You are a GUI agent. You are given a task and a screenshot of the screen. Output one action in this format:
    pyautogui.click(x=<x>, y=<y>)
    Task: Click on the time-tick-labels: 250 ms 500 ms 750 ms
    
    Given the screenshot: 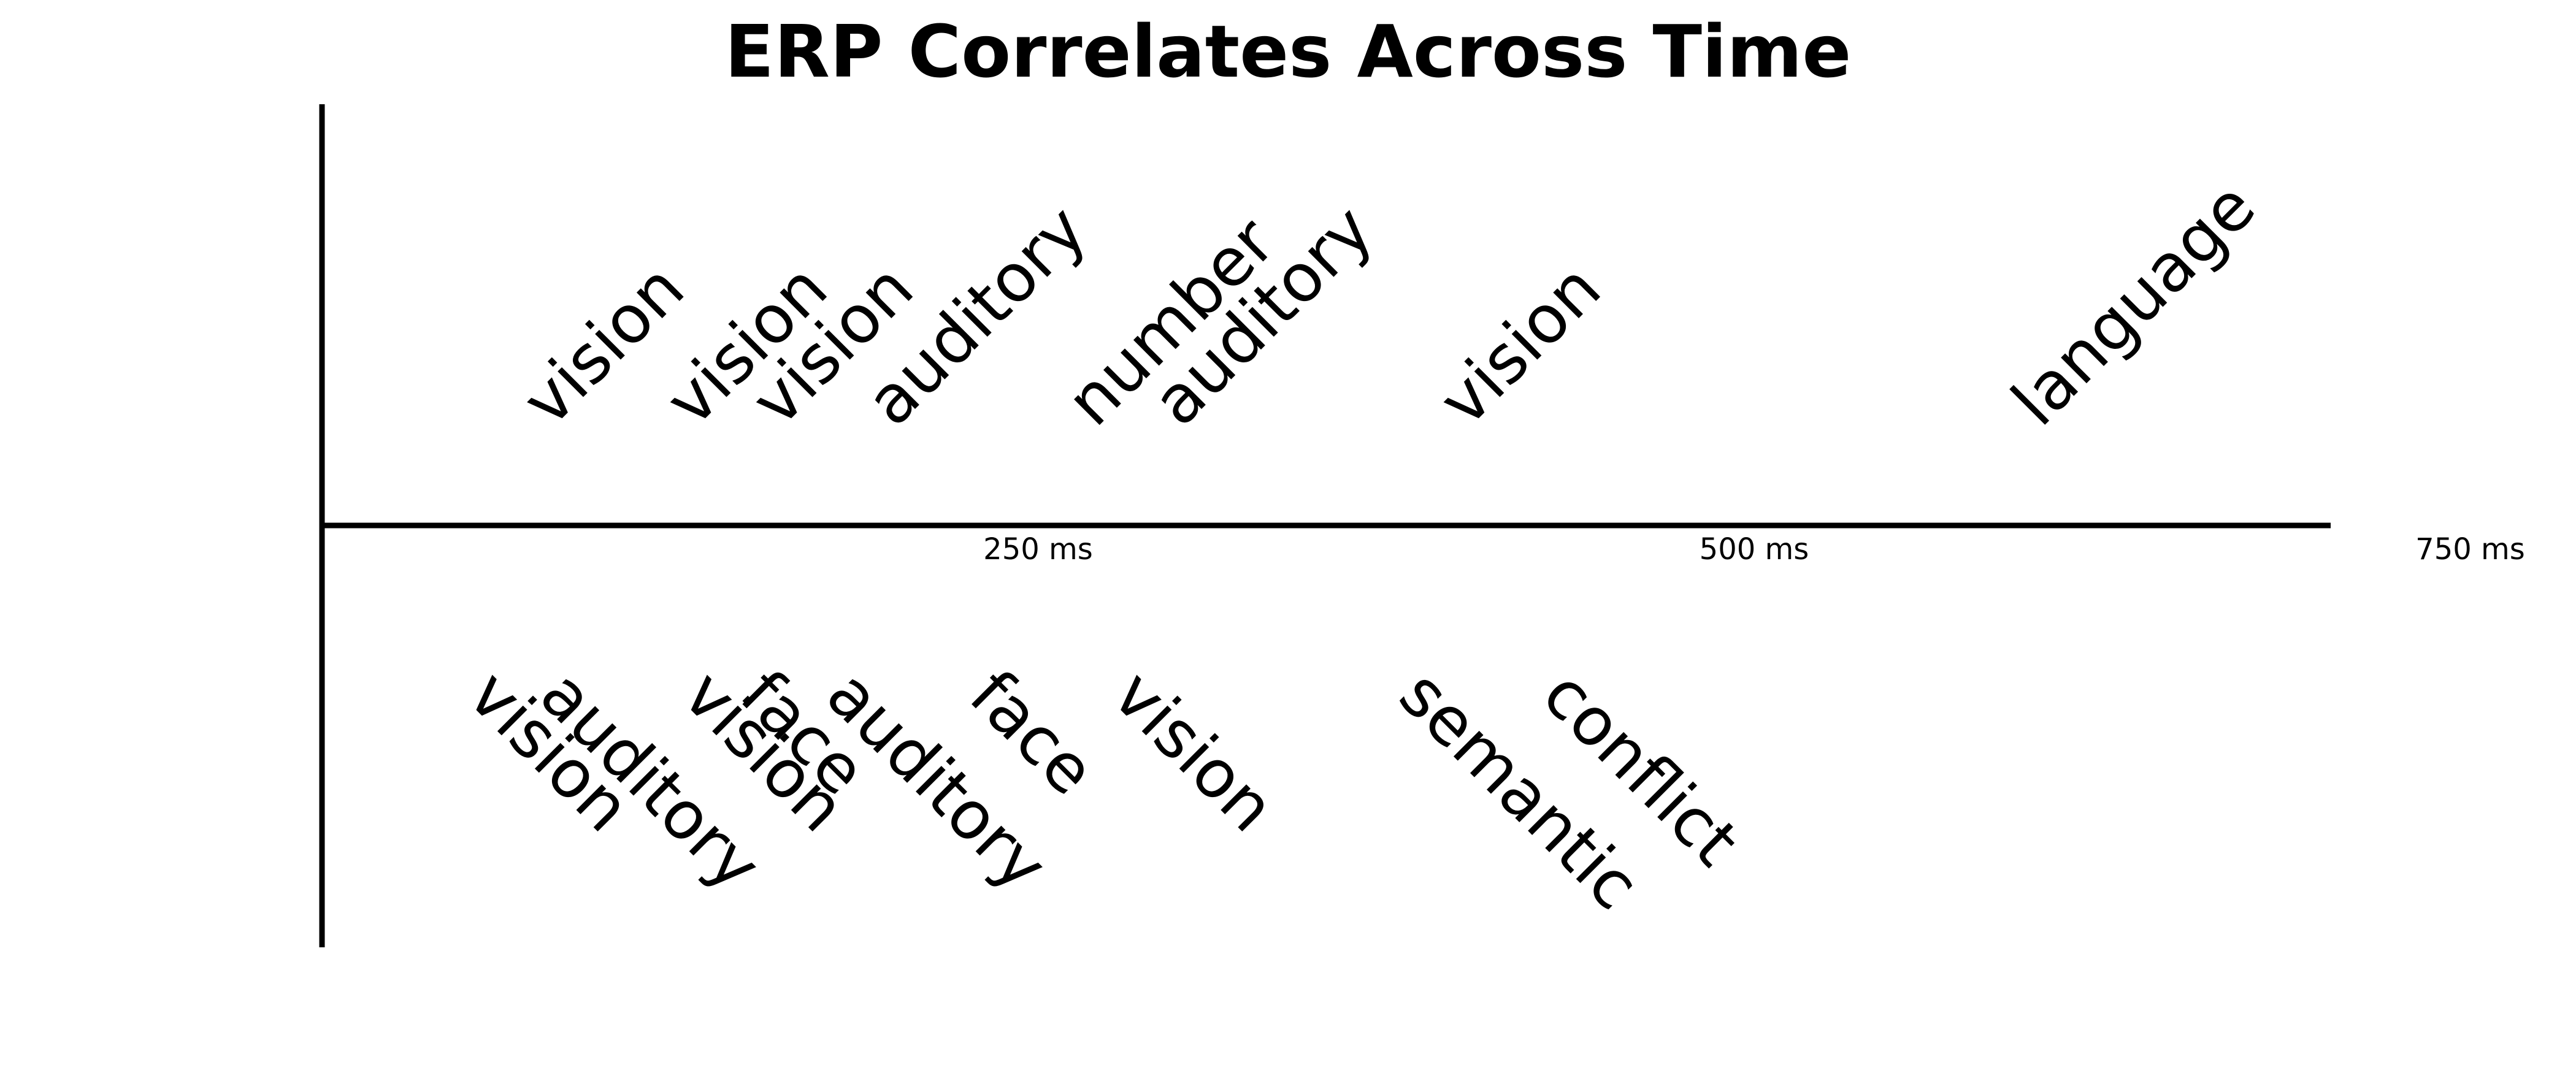 What is the action you would take?
    pyautogui.click(x=1754, y=549)
    